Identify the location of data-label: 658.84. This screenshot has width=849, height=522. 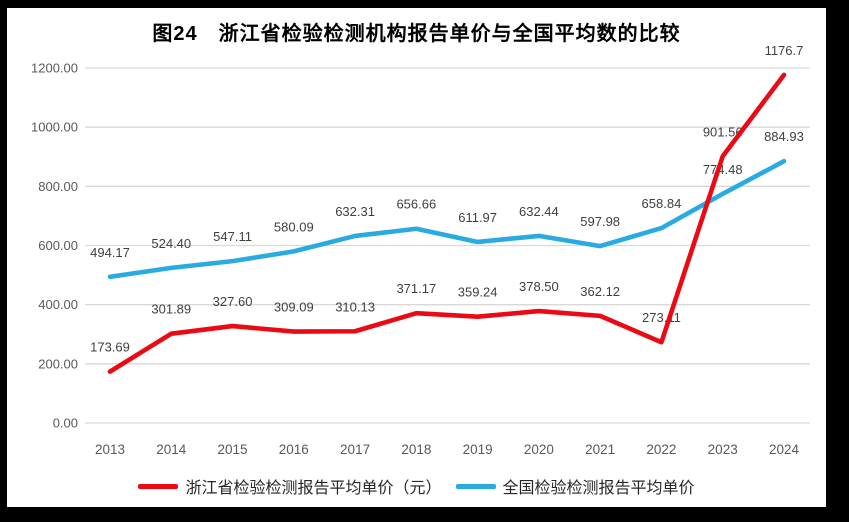
(662, 203).